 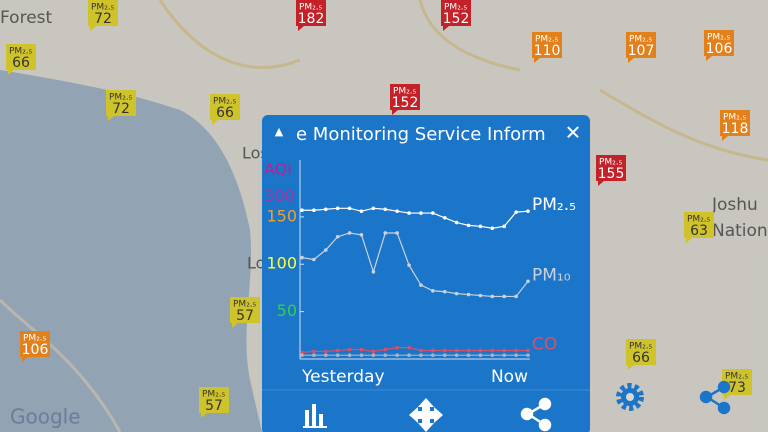 What do you see at coordinates (554, 205) in the screenshot?
I see `legend-label: PM₂.₅` at bounding box center [554, 205].